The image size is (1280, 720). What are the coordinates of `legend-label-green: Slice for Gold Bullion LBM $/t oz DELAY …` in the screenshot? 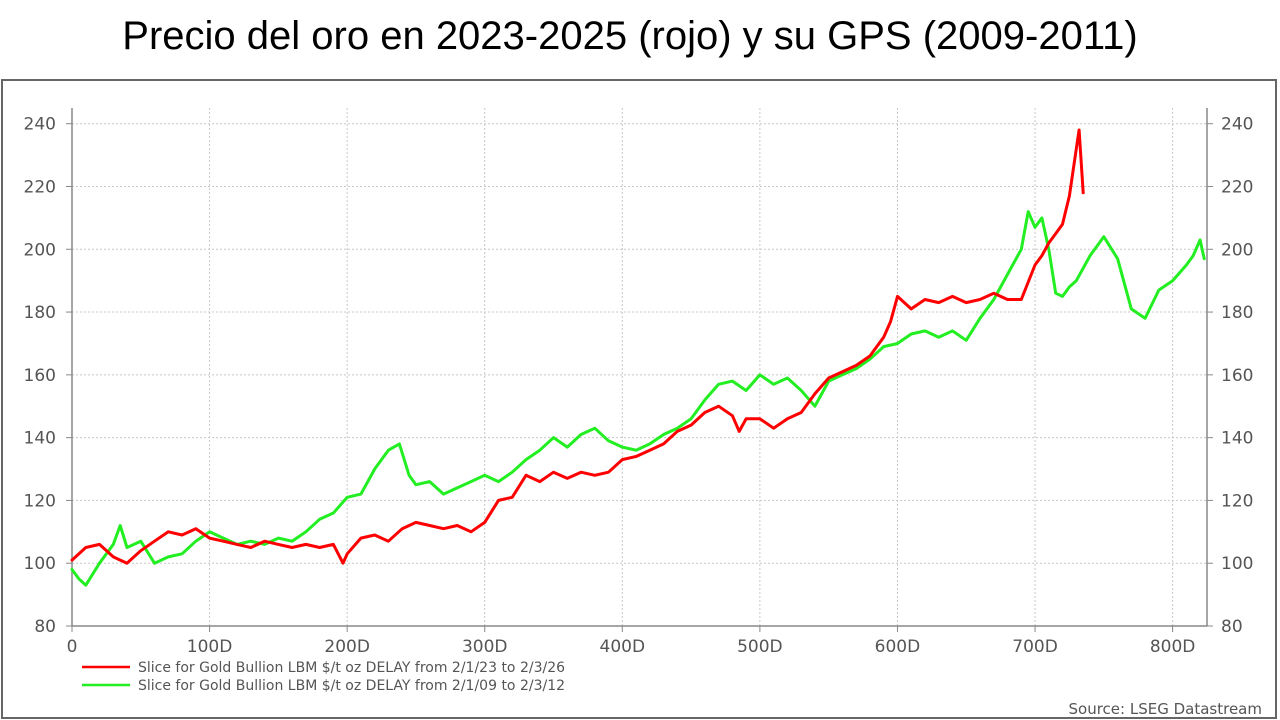 It's located at (351, 686).